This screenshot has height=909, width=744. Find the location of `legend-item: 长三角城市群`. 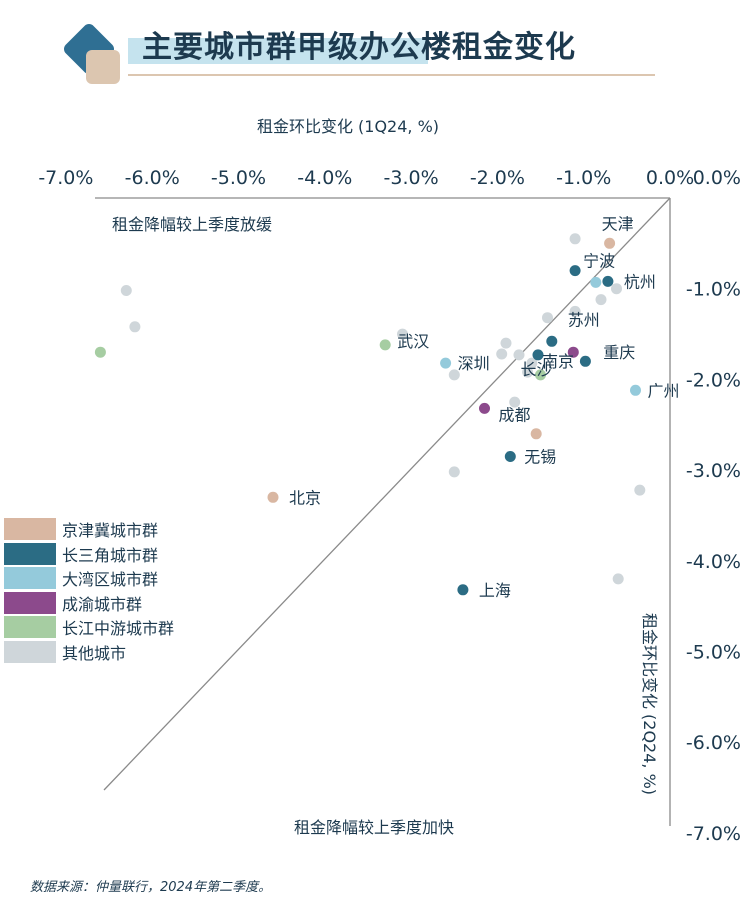

legend-item: 长三角城市群 is located at coordinates (89, 554).